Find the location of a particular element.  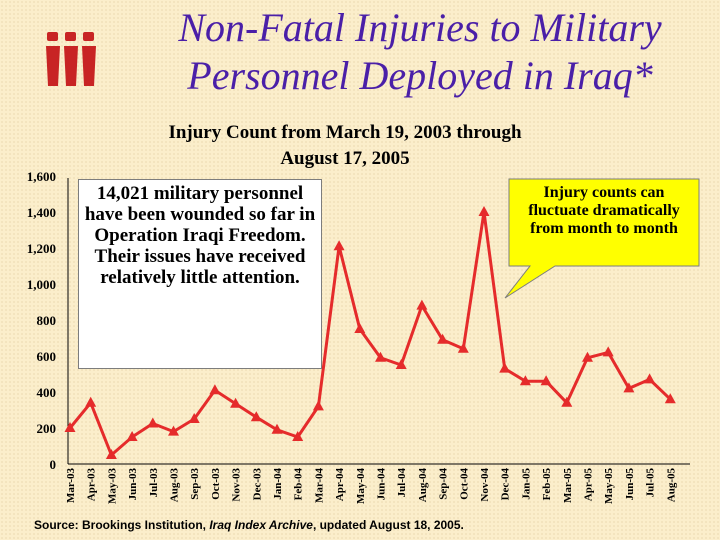

title-line-2: Personnel Deployed in Iraq* is located at coordinates (420, 75).